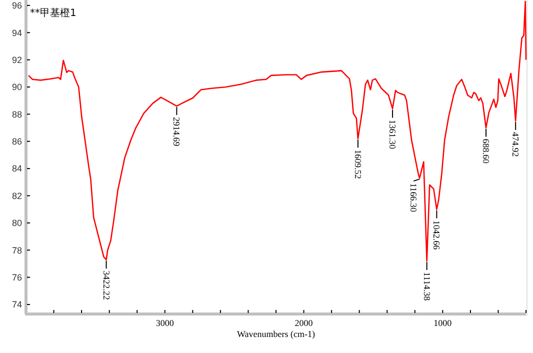 The height and width of the screenshot is (353, 533). Describe the element at coordinates (427, 287) in the screenshot. I see `annotation: 1114.38` at that location.